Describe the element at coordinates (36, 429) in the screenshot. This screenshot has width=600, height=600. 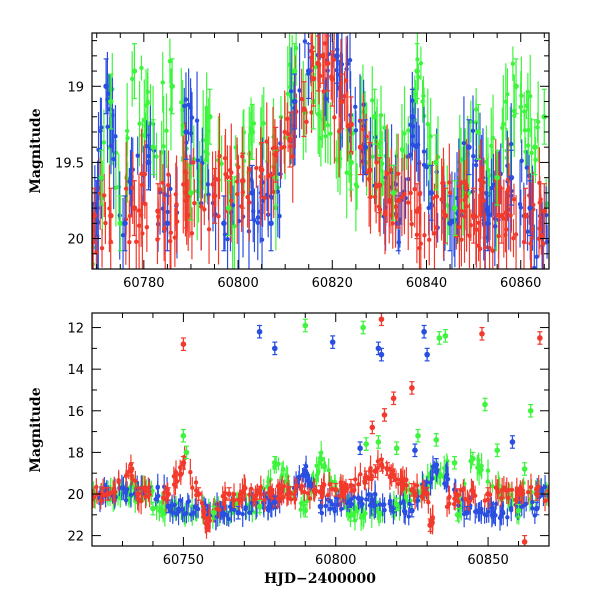
I see `bottom-y-axis-label: Magnitude` at that location.